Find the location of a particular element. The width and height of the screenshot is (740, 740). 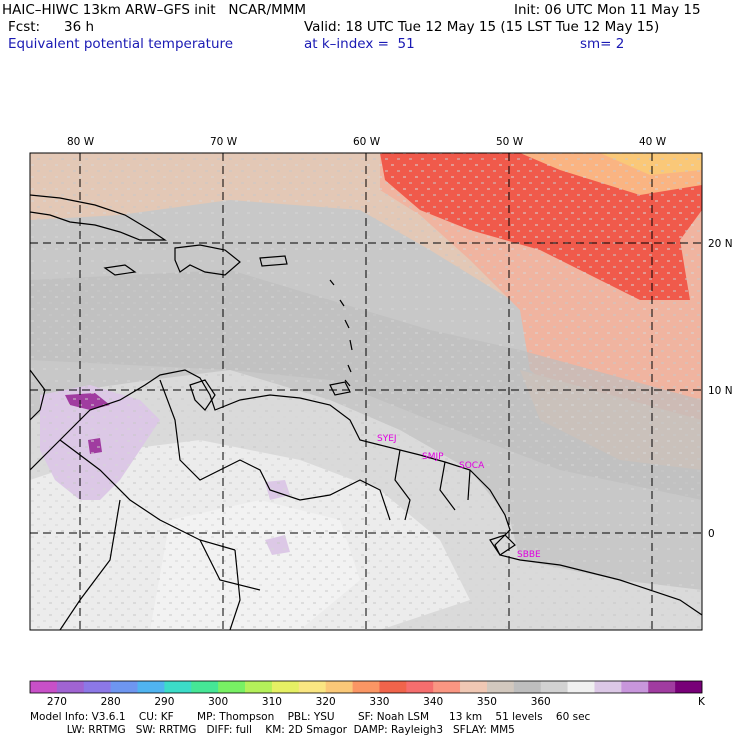

forecast-label: Fcst: is located at coordinates (24, 27).